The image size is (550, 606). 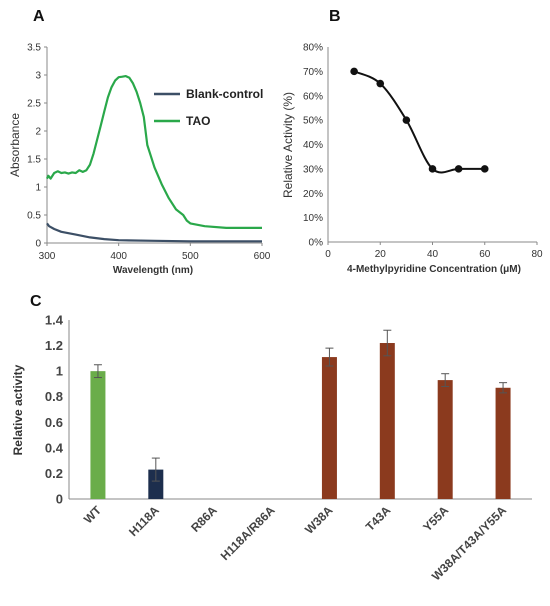 I want to click on panel-c-y-axis-title: Relative activity, so click(x=18, y=409).